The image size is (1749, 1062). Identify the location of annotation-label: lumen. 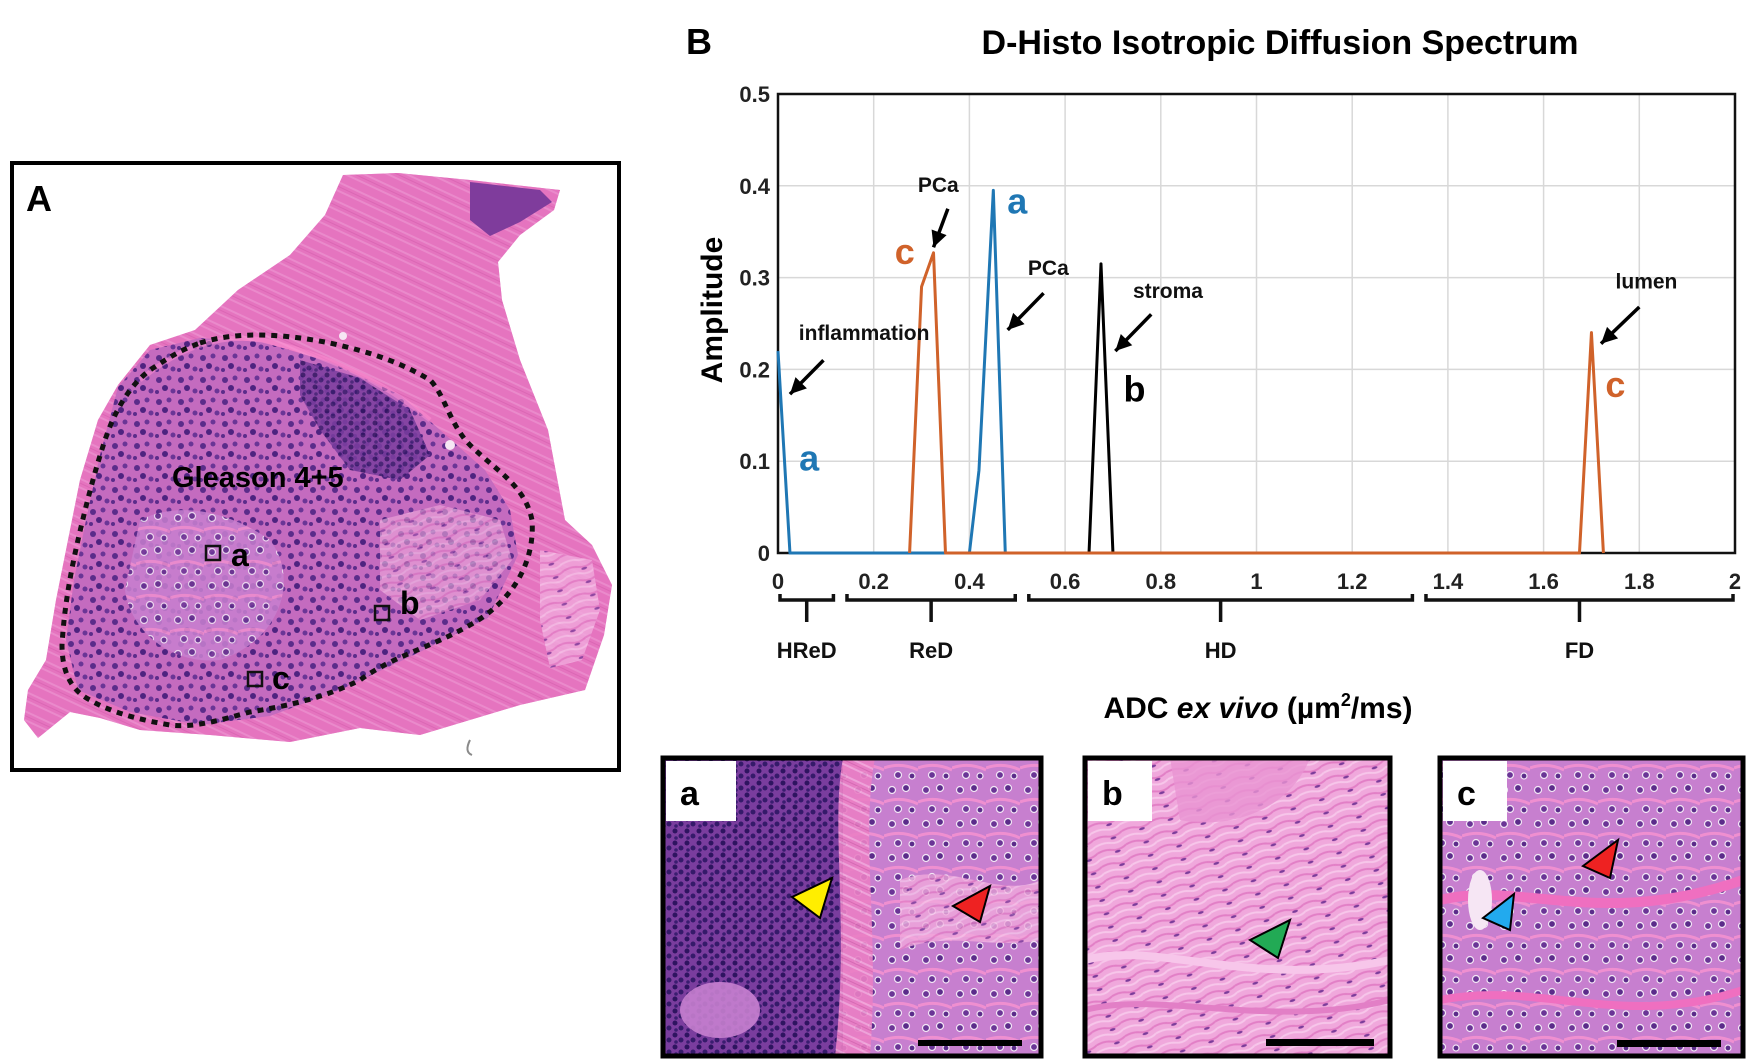
(1647, 282).